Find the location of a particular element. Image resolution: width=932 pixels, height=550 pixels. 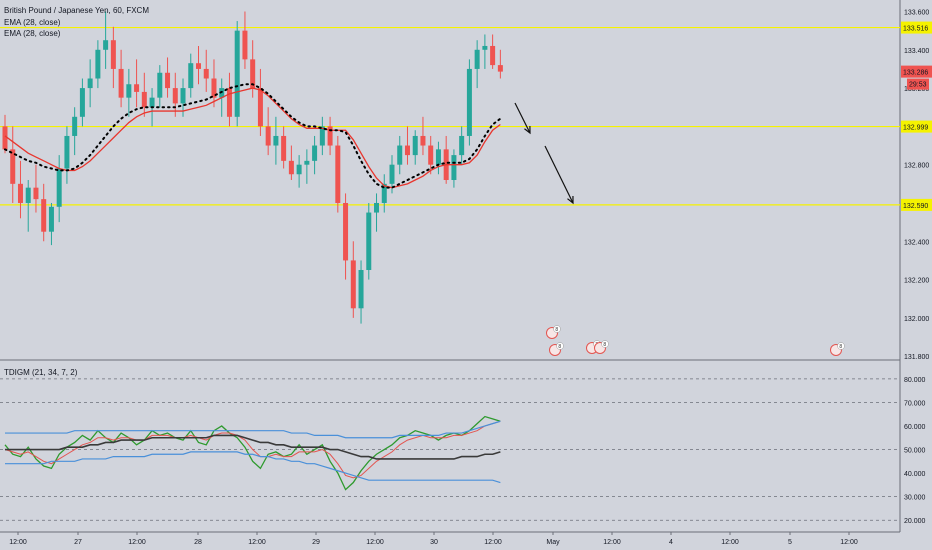

level-price-label: 132.999 is located at coordinates (915, 128).